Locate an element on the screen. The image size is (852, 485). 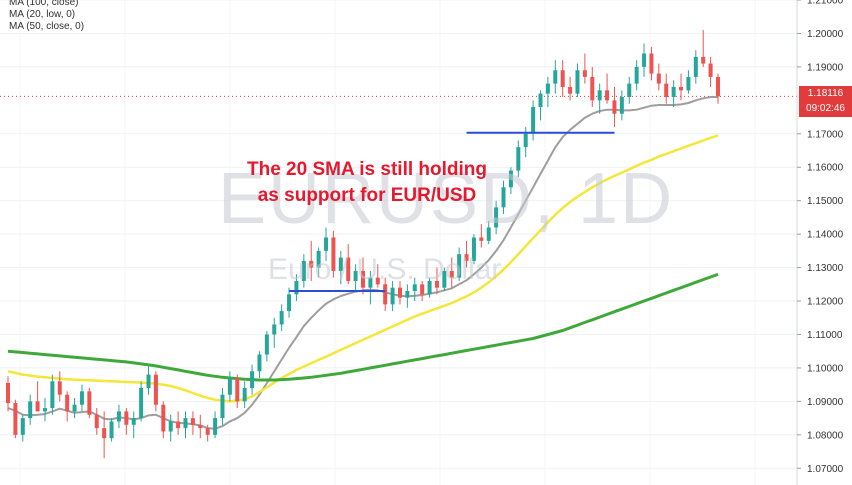
watermark-symbol: EURUSD, 1D is located at coordinates (446, 199).